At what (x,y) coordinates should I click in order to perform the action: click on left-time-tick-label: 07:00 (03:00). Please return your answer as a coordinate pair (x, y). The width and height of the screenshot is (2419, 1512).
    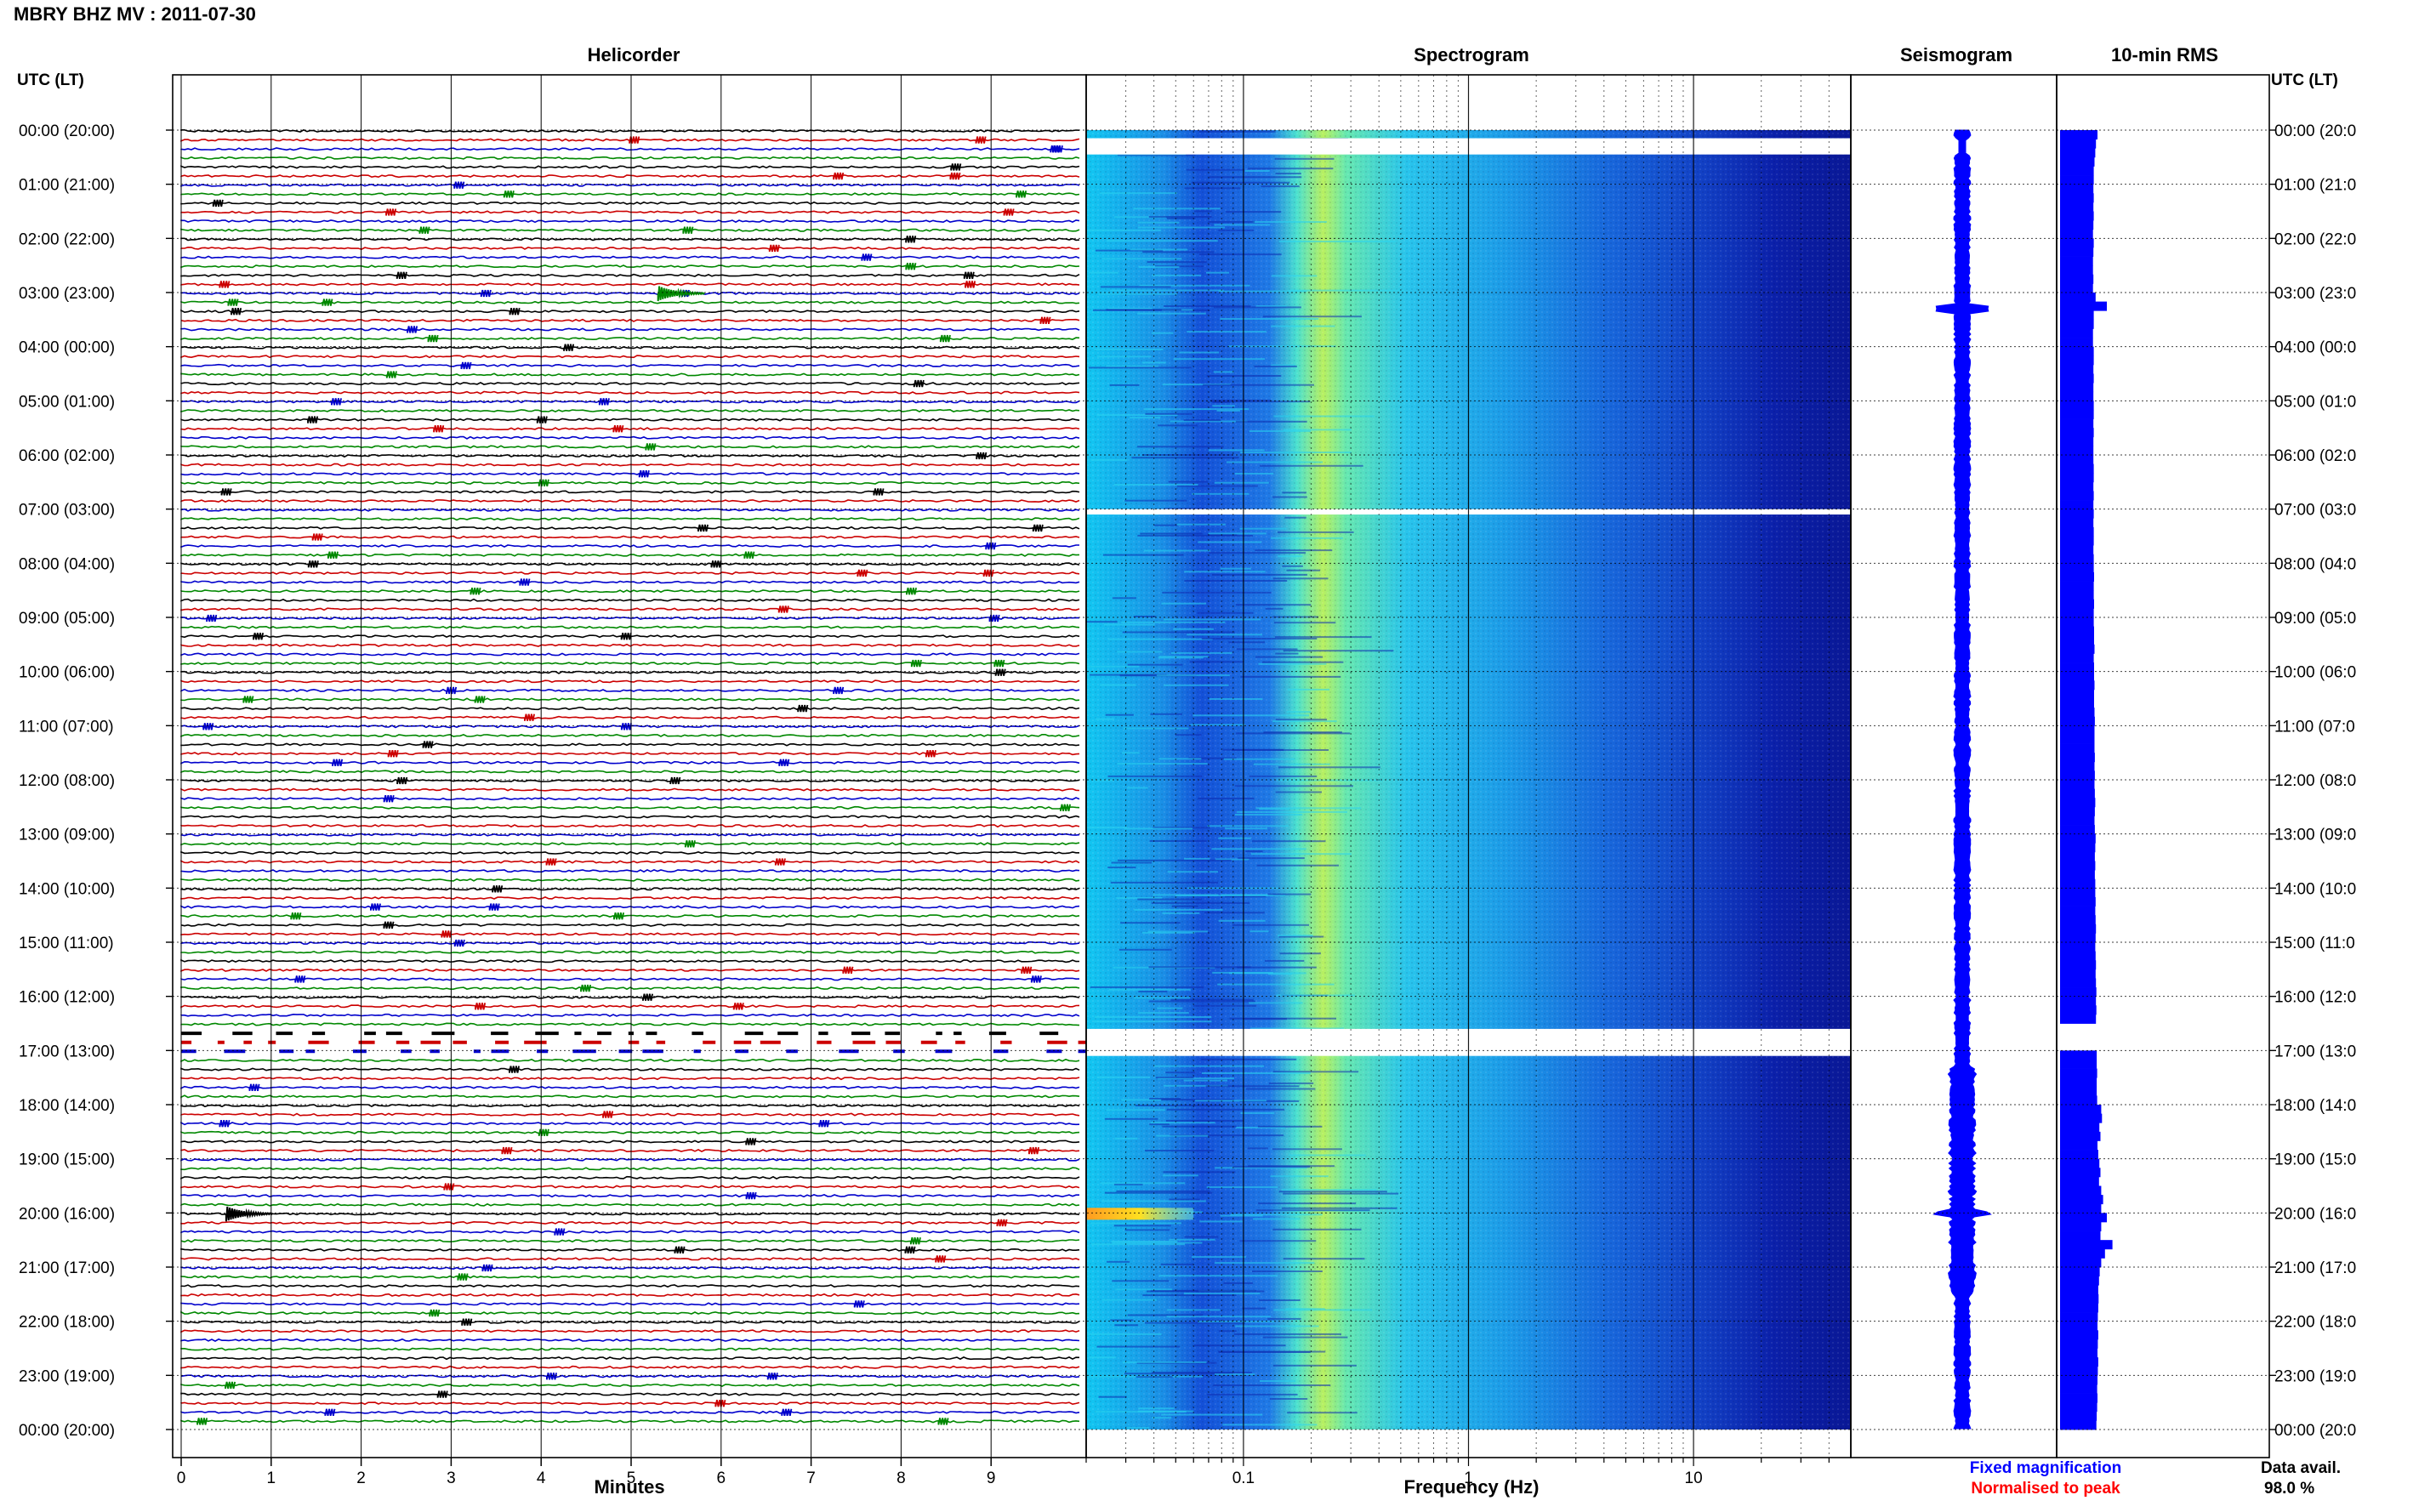
    Looking at the image, I should click on (67, 511).